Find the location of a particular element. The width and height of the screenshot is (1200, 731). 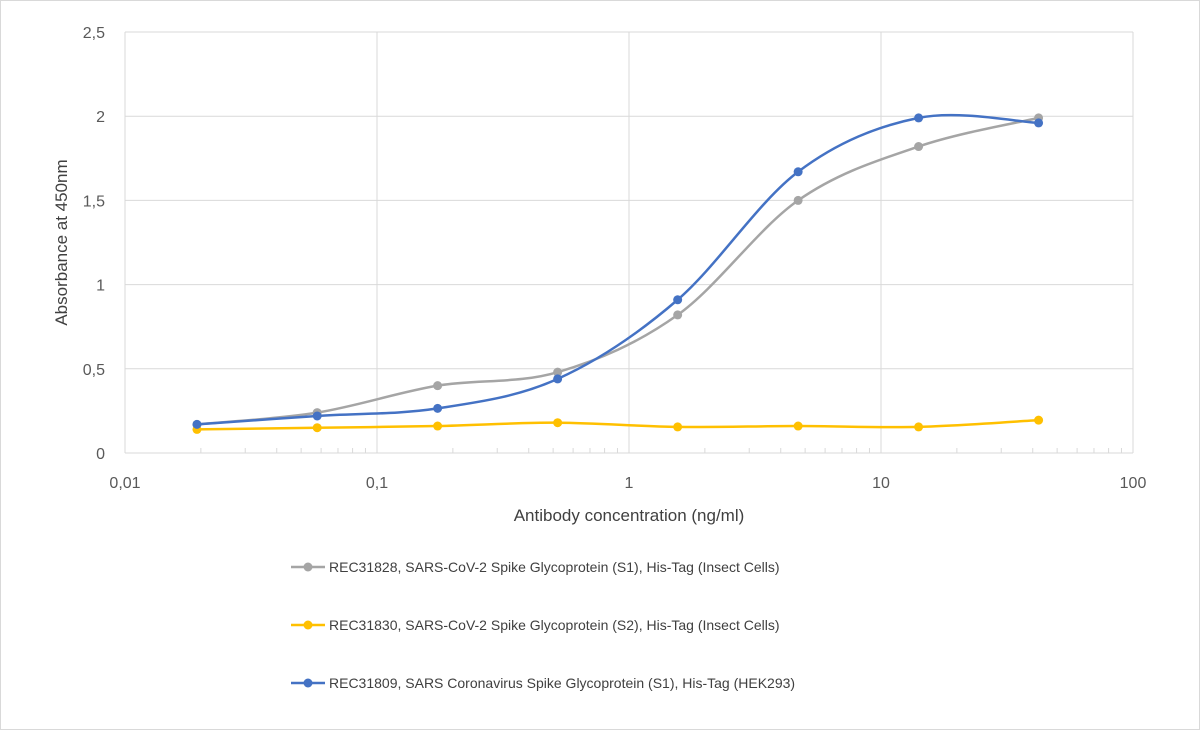

series-line is located at coordinates (617, 424).